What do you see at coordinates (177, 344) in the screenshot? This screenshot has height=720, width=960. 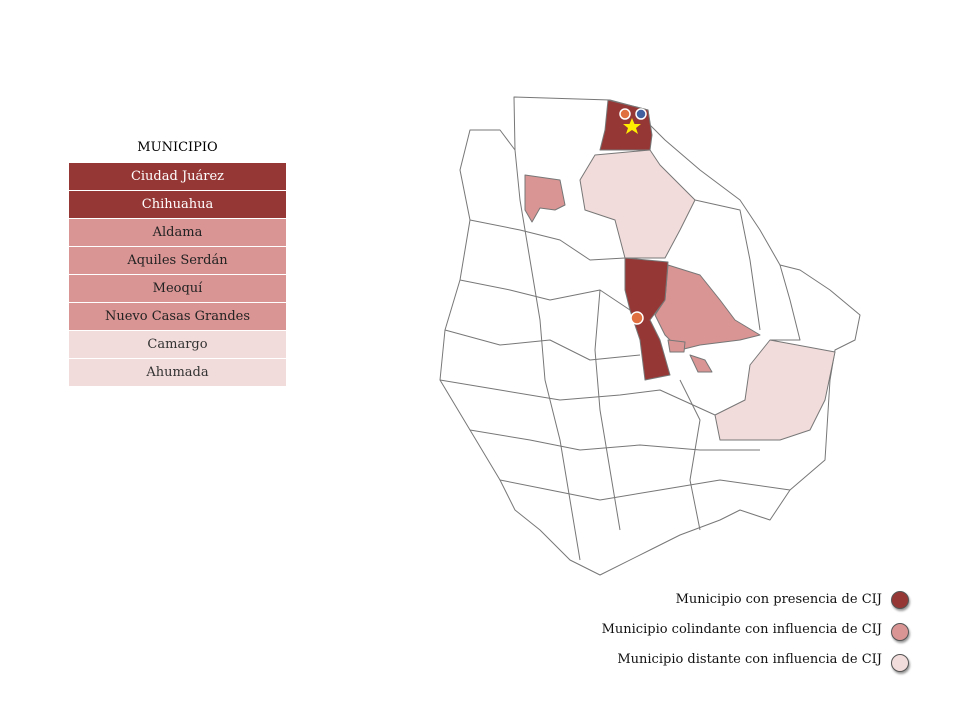 I see `table-row: Camargo` at bounding box center [177, 344].